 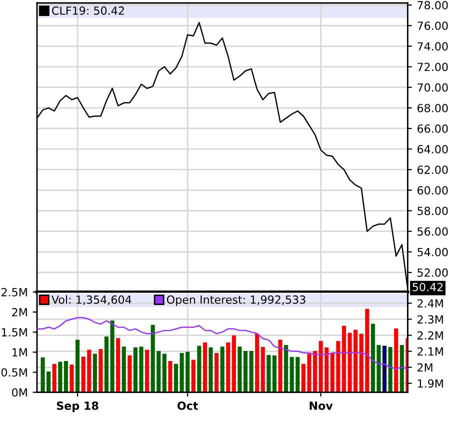 I want to click on line-series, so click(x=222, y=343).